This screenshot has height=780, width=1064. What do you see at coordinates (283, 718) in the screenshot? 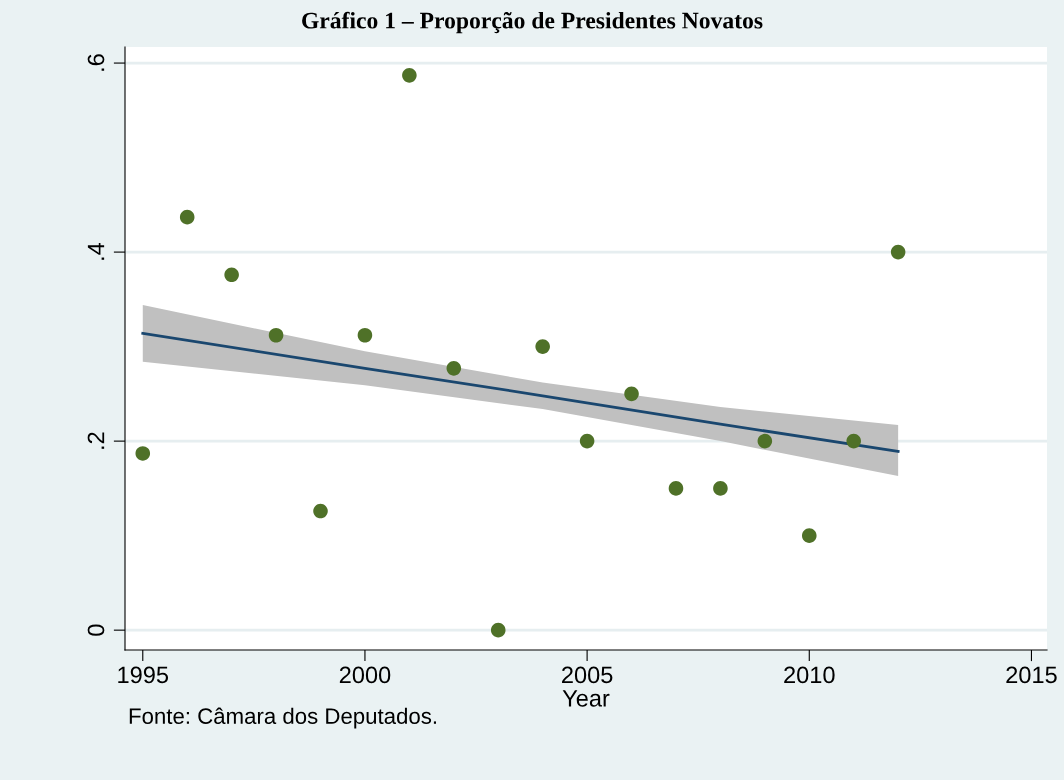
I see `source-note: Fonte: Câmara dos Deputados.` at bounding box center [283, 718].